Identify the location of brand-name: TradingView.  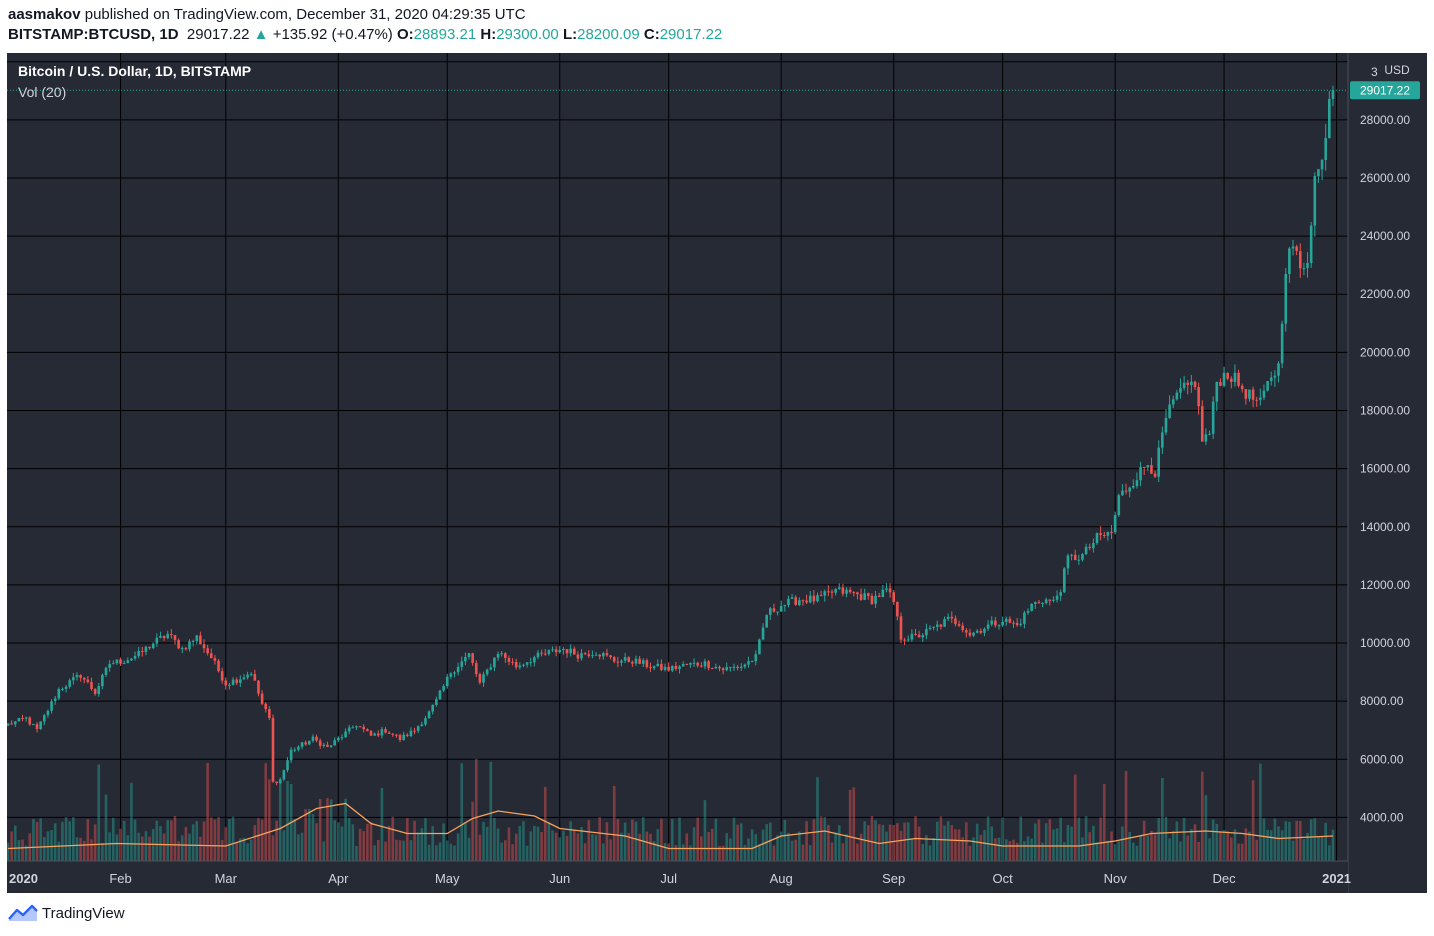
(83, 913).